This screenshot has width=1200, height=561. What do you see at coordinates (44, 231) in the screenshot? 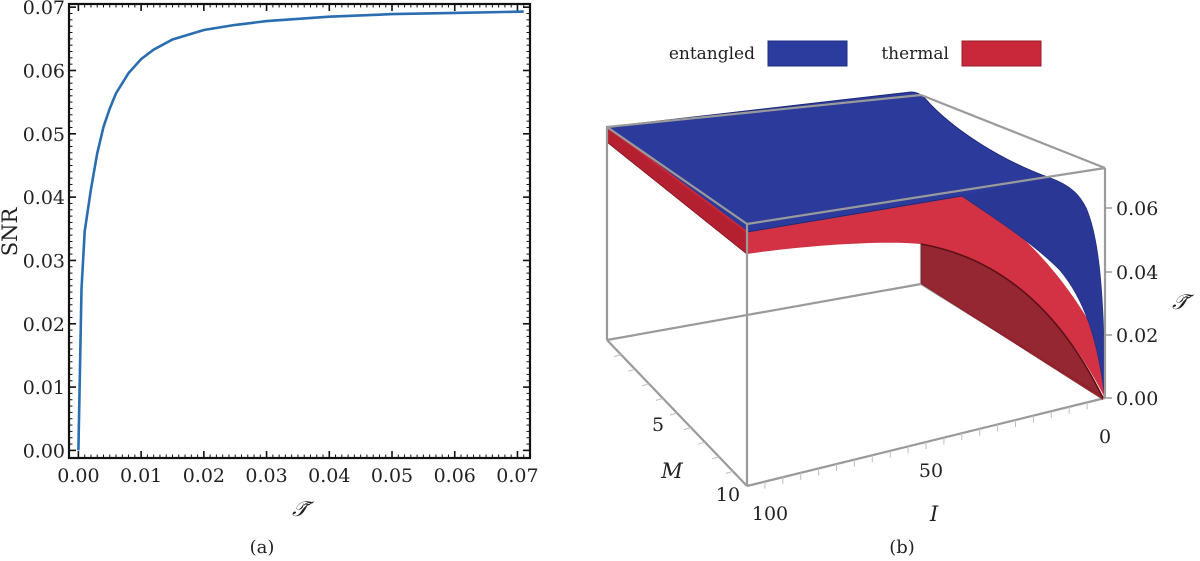
I see `plot-a-ytick-labels: 0.00 0.01 0.02 0.03 0.04 0.05 0.06 0.07` at bounding box center [44, 231].